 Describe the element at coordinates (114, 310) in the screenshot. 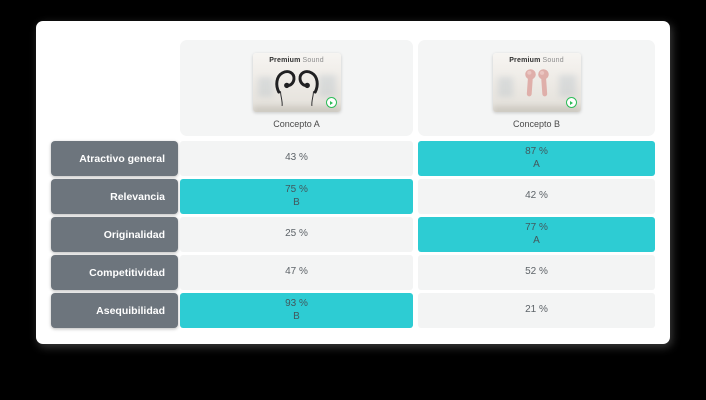

I see `row-label-asequibilidad: Asequibilidad` at that location.